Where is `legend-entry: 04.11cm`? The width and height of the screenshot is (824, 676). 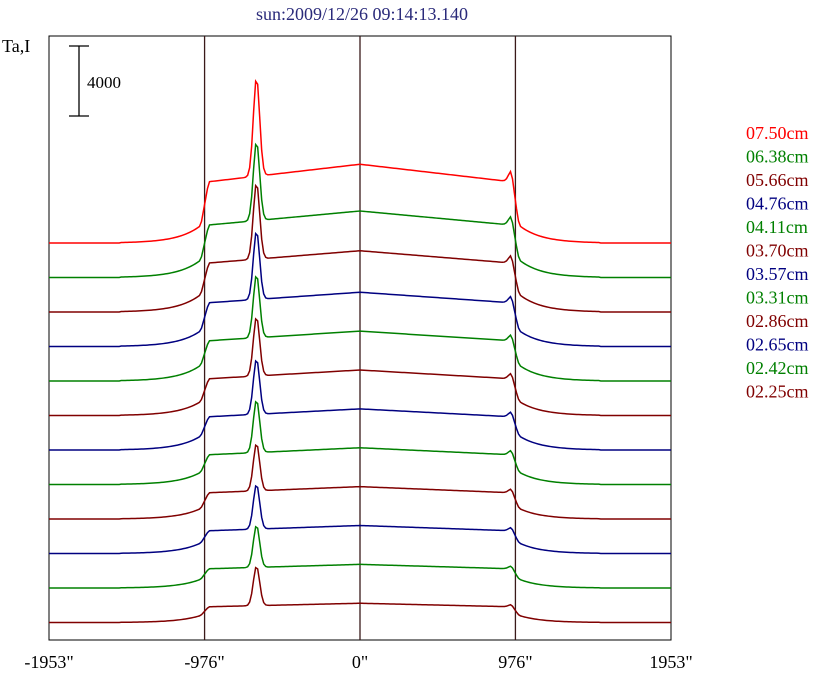 legend-entry: 04.11cm is located at coordinates (777, 227).